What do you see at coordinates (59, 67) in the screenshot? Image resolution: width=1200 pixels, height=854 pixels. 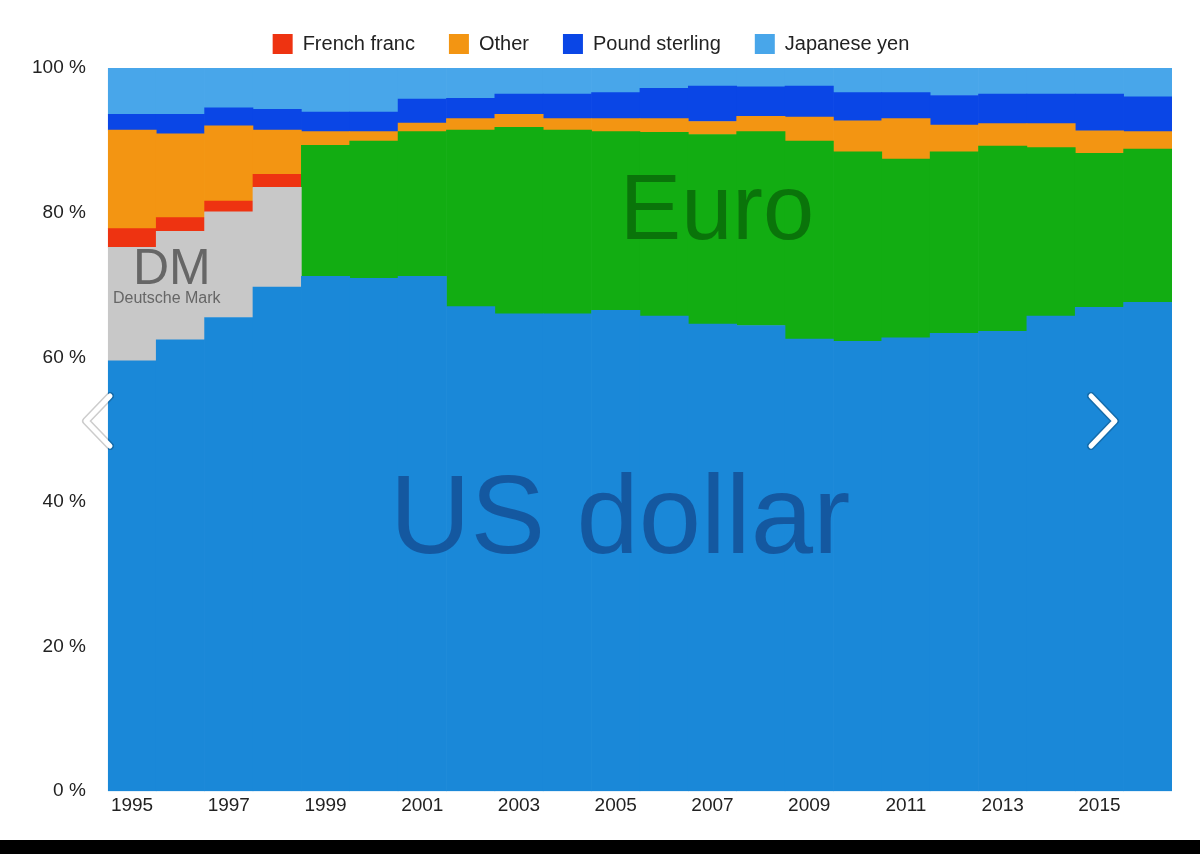 I see `y-tick-label: 100 %` at bounding box center [59, 67].